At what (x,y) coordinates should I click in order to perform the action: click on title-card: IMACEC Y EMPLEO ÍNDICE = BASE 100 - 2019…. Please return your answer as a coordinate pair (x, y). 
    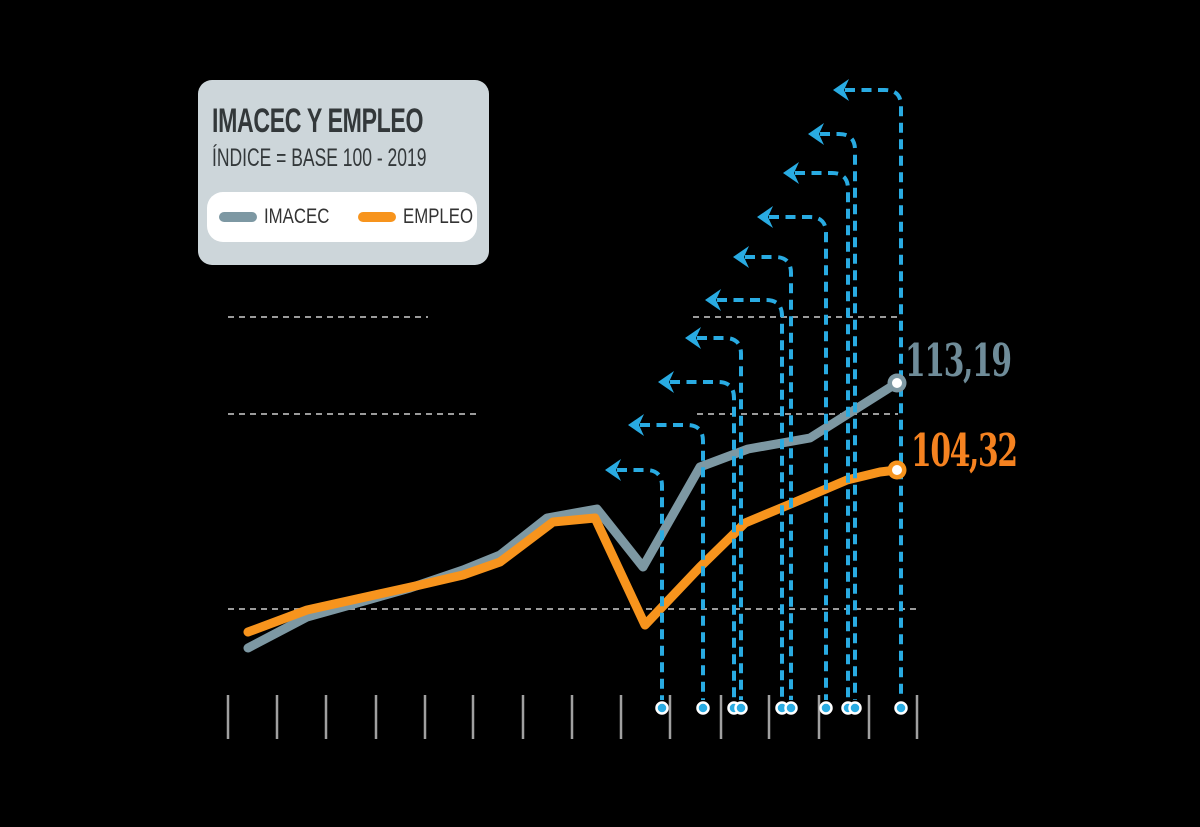
    Looking at the image, I should click on (343, 172).